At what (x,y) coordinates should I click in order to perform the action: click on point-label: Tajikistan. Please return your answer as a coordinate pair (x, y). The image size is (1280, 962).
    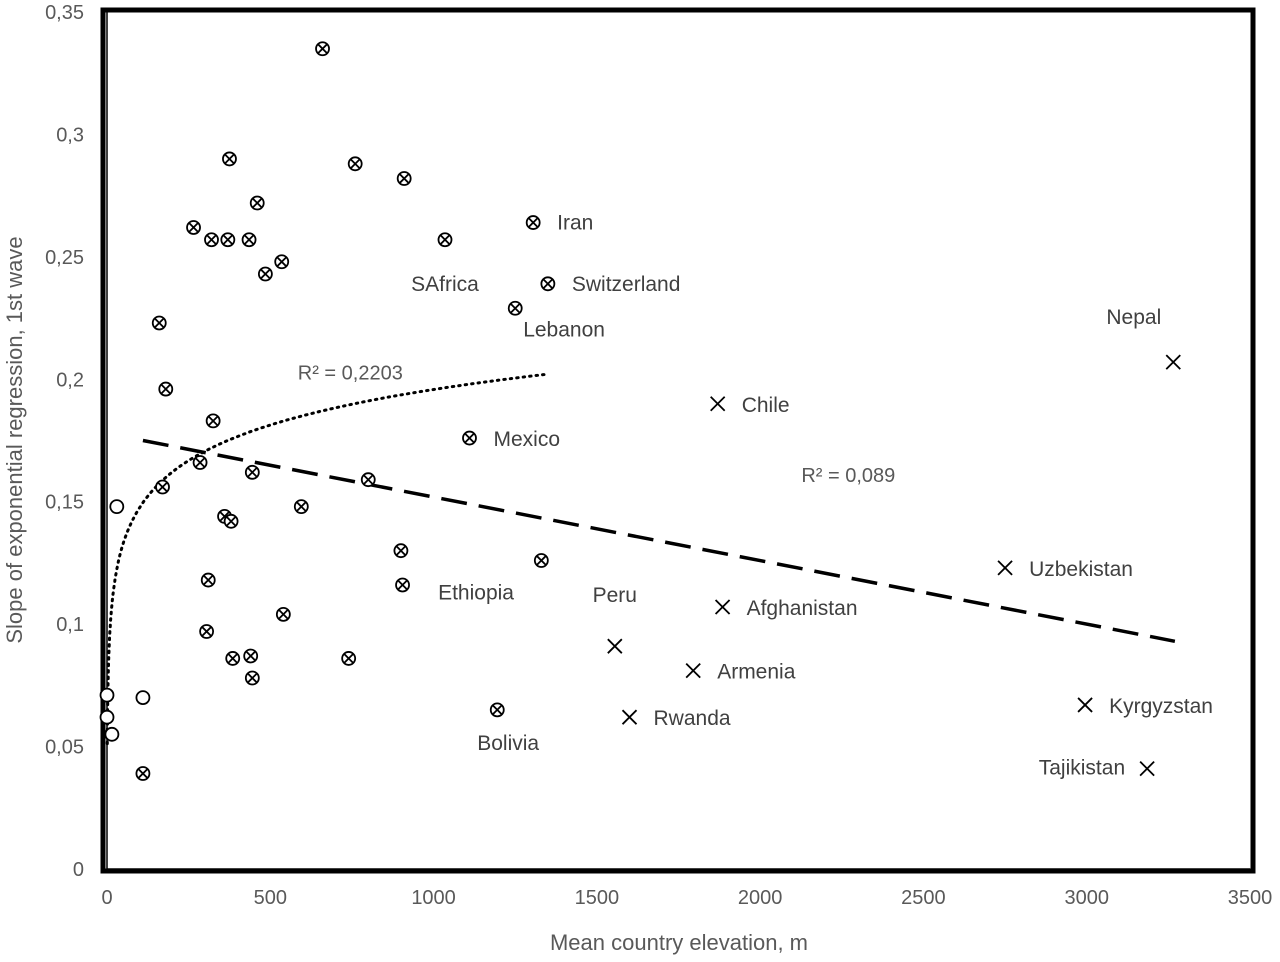
    Looking at the image, I should click on (1082, 768).